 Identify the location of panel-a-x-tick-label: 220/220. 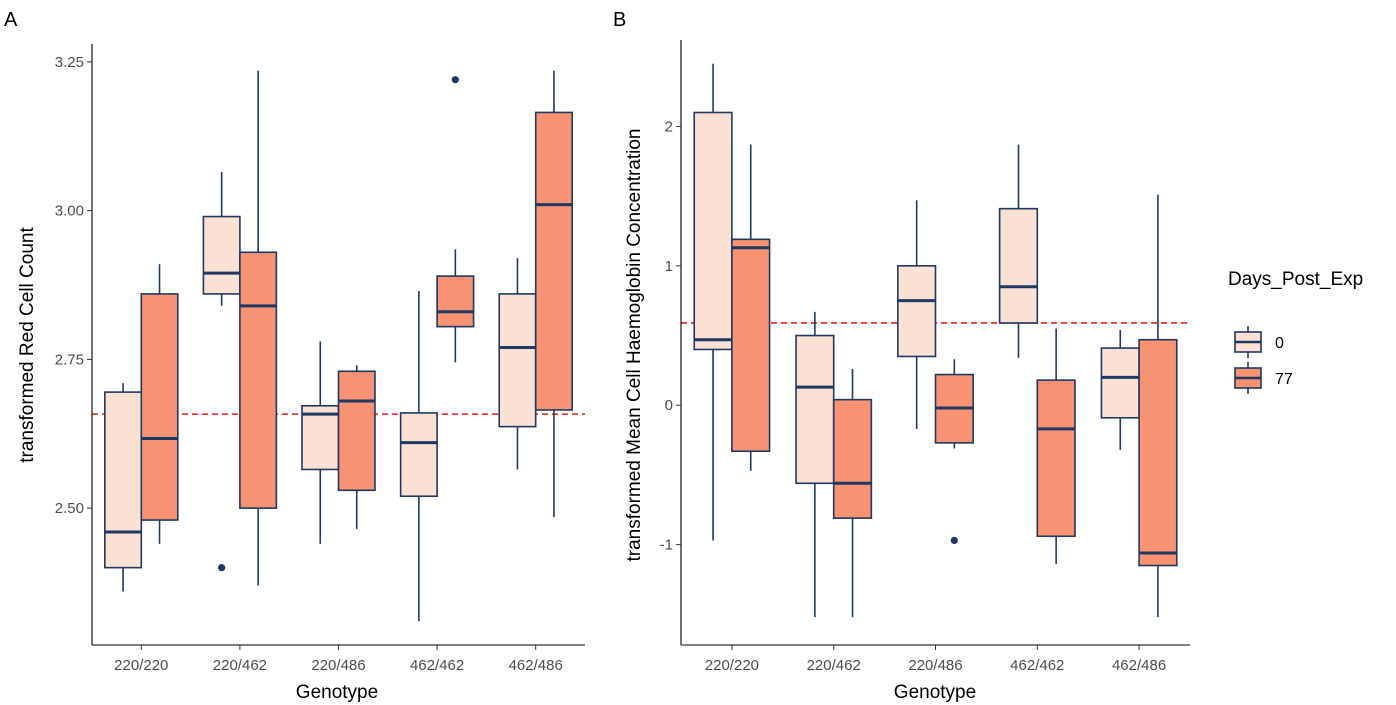
(141, 665).